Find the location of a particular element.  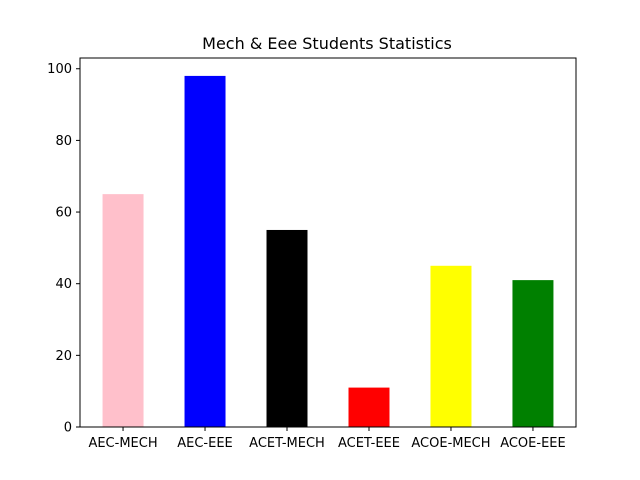

x-tick-label-acoe-mech: ACOE-MECH is located at coordinates (450, 443).